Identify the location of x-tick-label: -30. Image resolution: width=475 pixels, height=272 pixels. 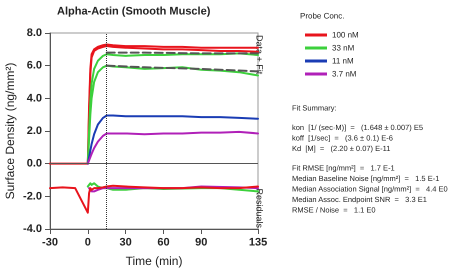
(50, 242).